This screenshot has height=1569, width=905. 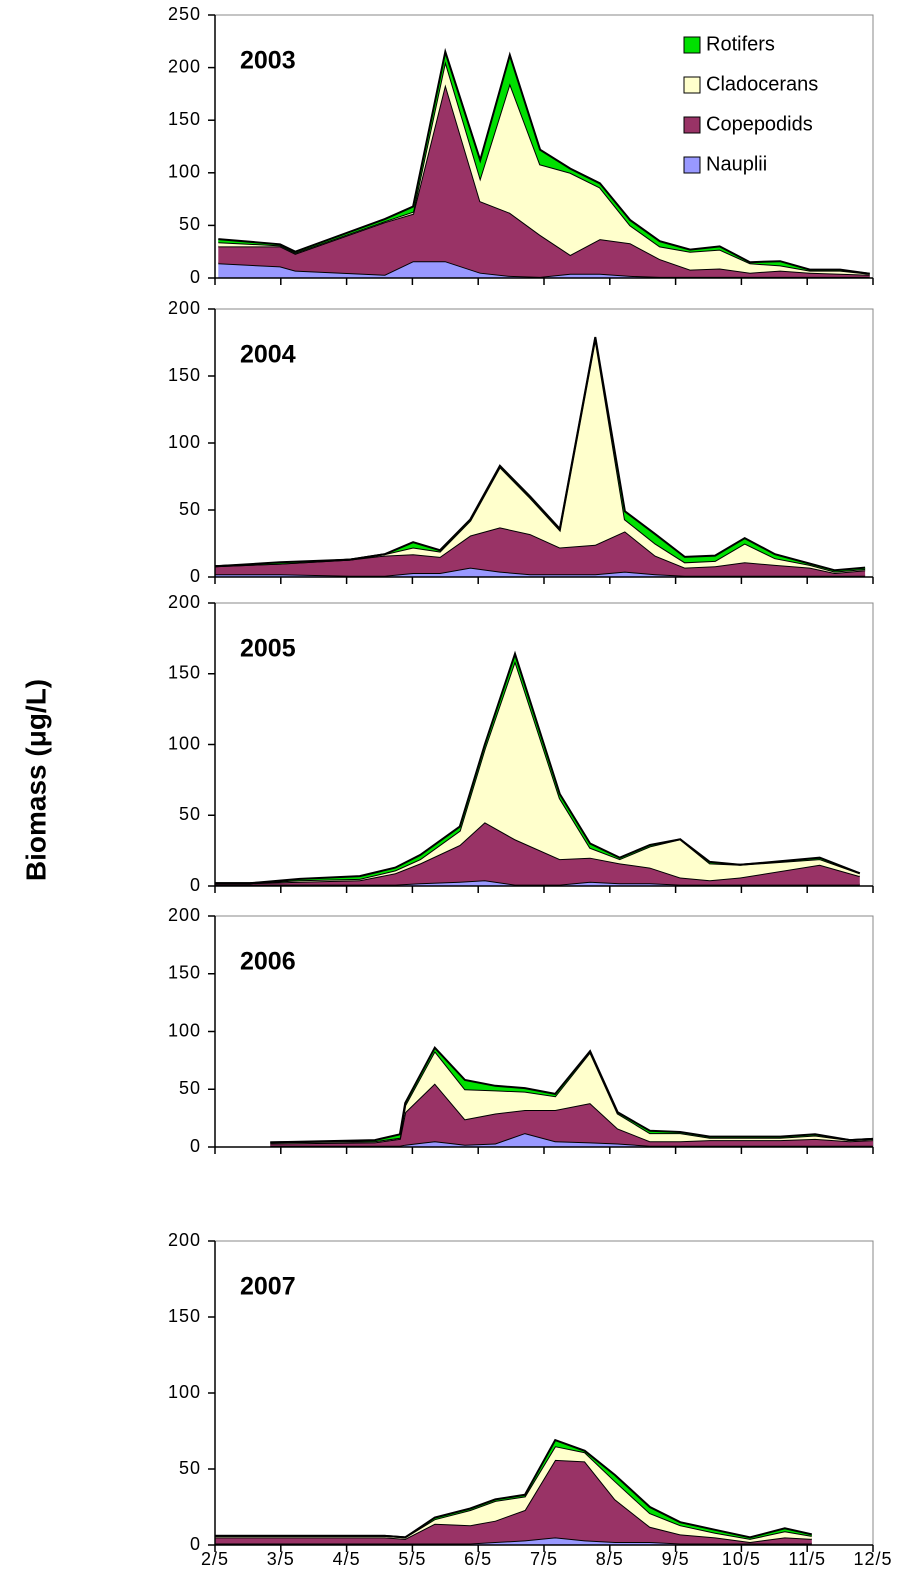 I want to click on x-tick-label: 5/5, so click(x=412, y=1559).